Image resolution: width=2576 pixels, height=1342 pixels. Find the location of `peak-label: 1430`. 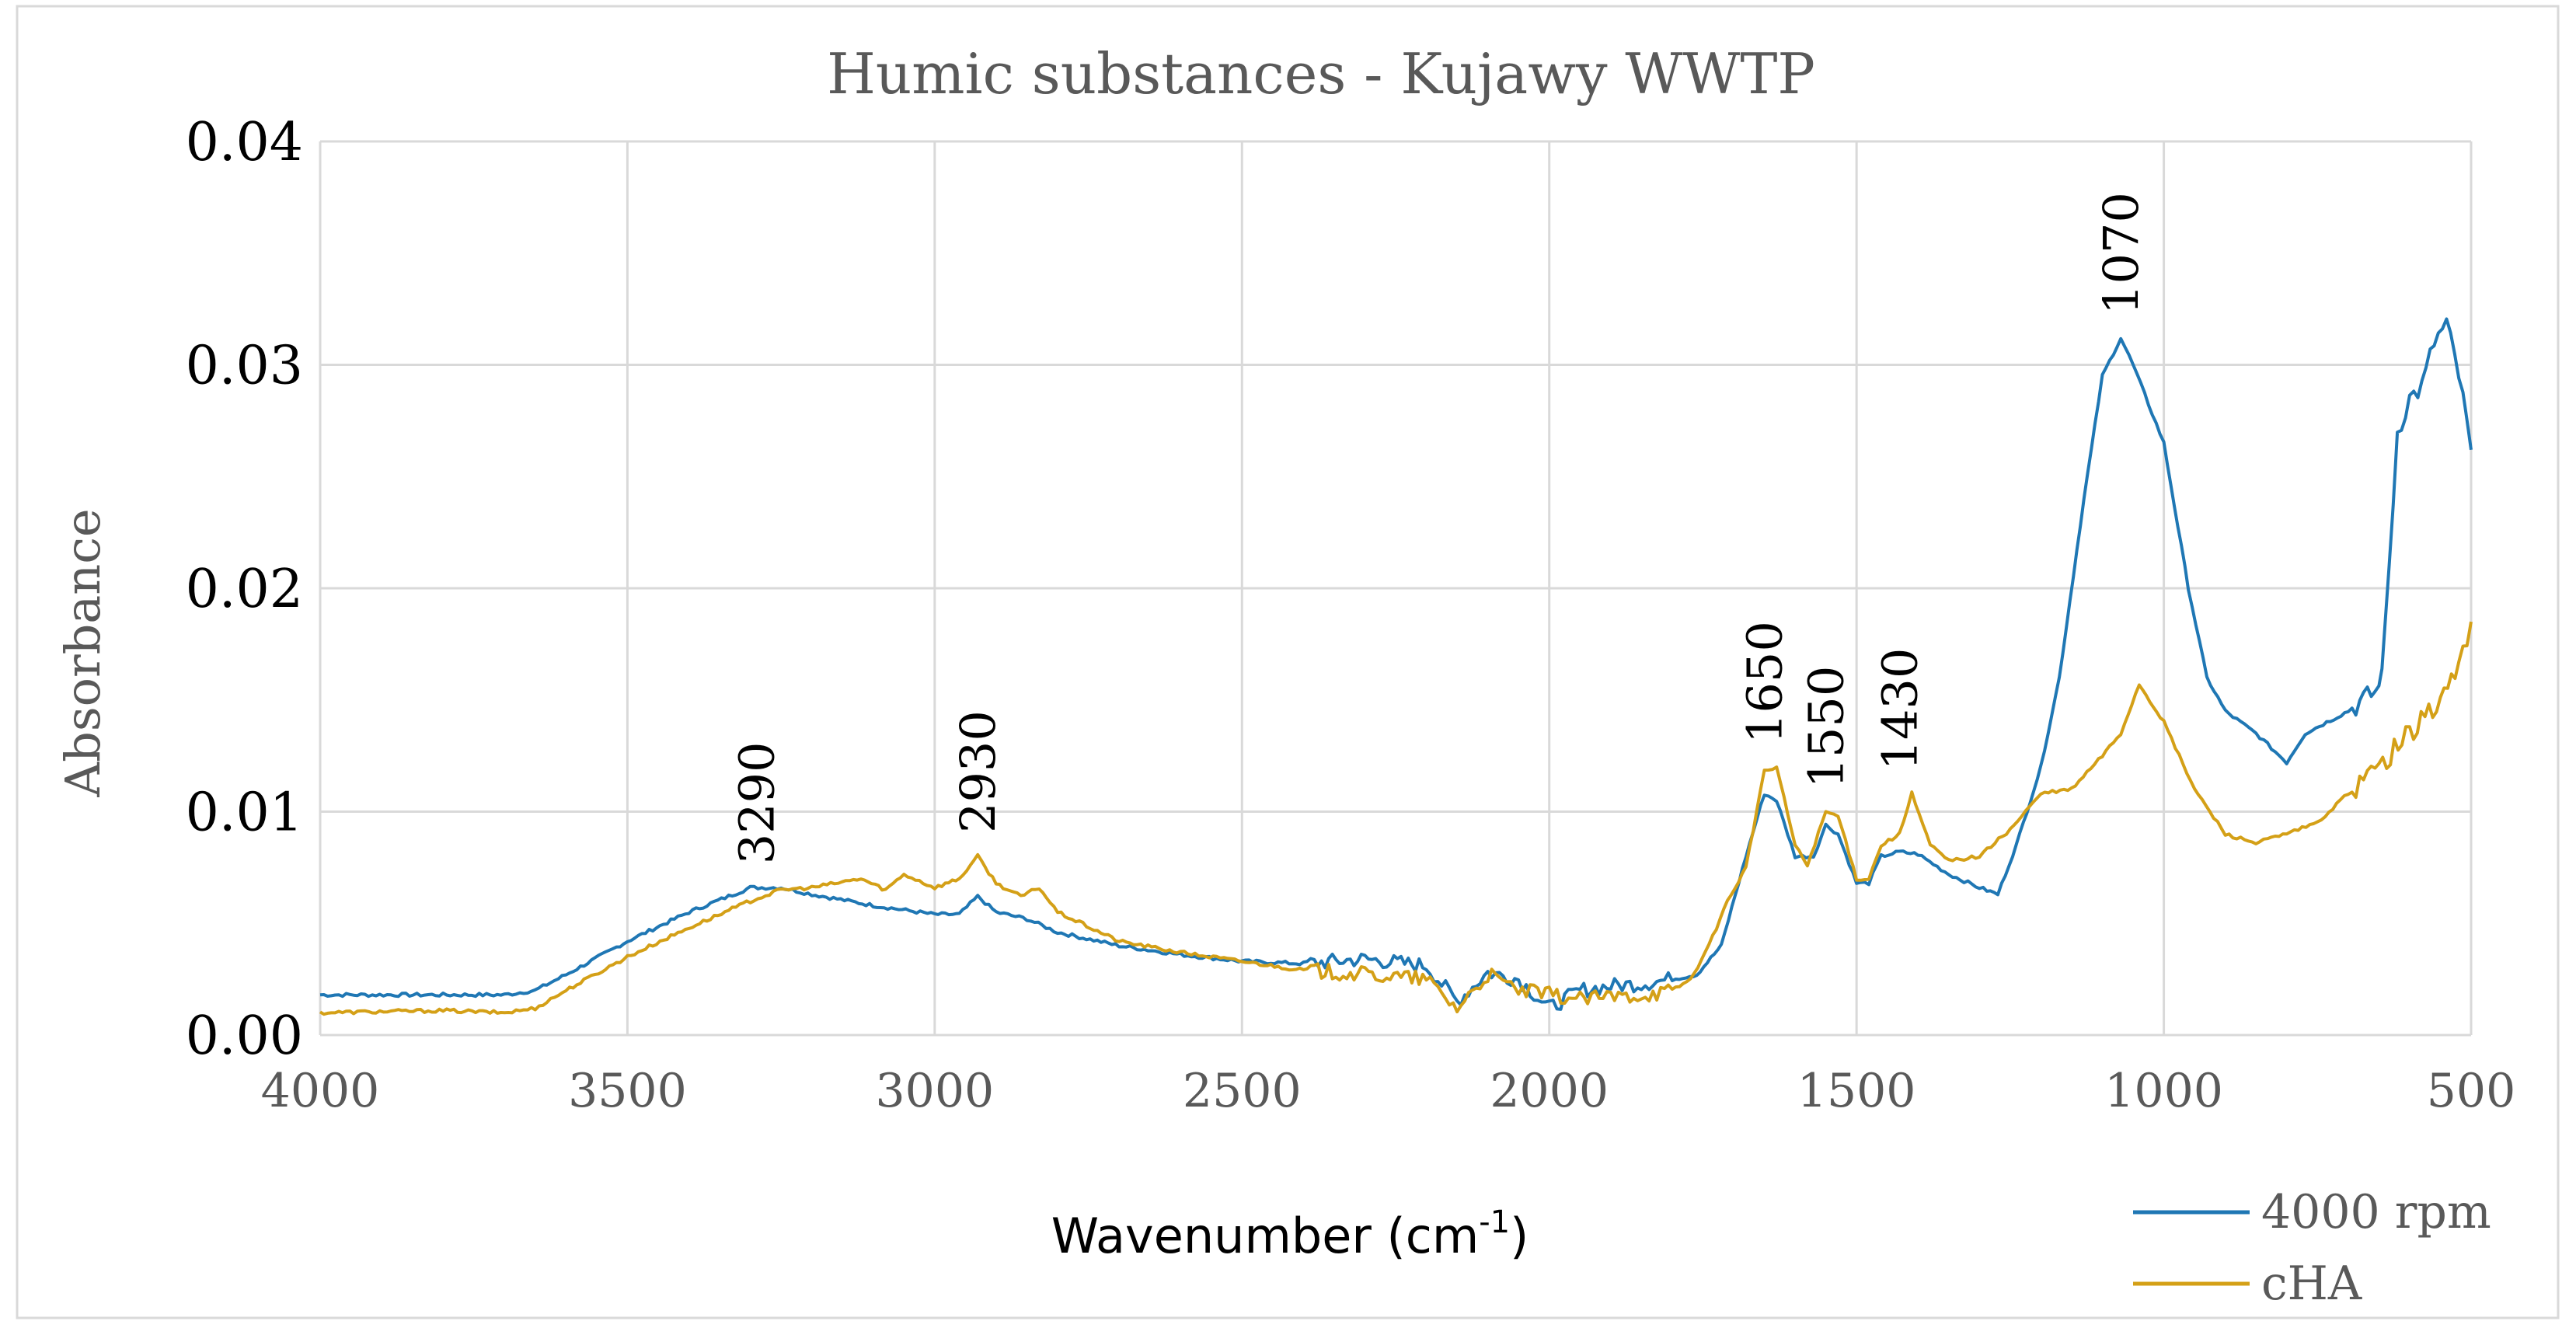

peak-label: 1430 is located at coordinates (1900, 710).